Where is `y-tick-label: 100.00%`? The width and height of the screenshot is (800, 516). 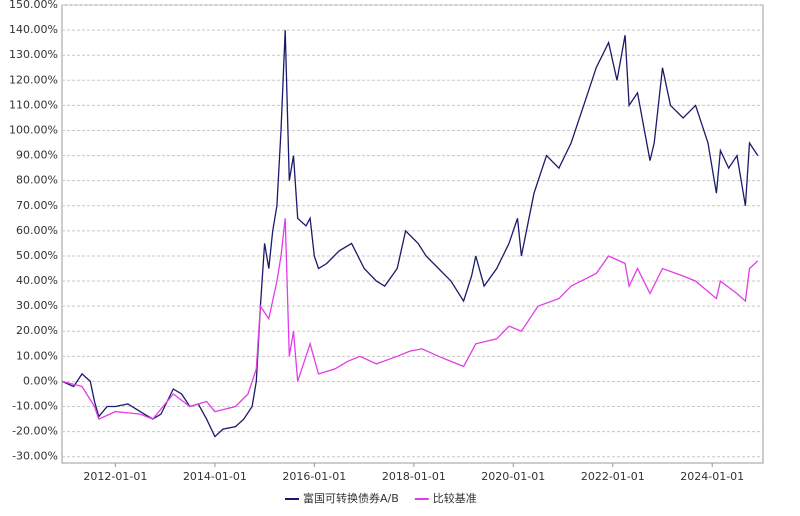
y-tick-label: 100.00% is located at coordinates (33, 129).